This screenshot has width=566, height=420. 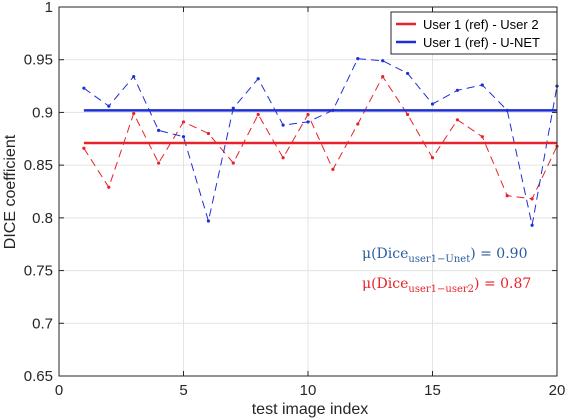 What do you see at coordinates (49, 8) in the screenshot?
I see `y-tick-label: 1` at bounding box center [49, 8].